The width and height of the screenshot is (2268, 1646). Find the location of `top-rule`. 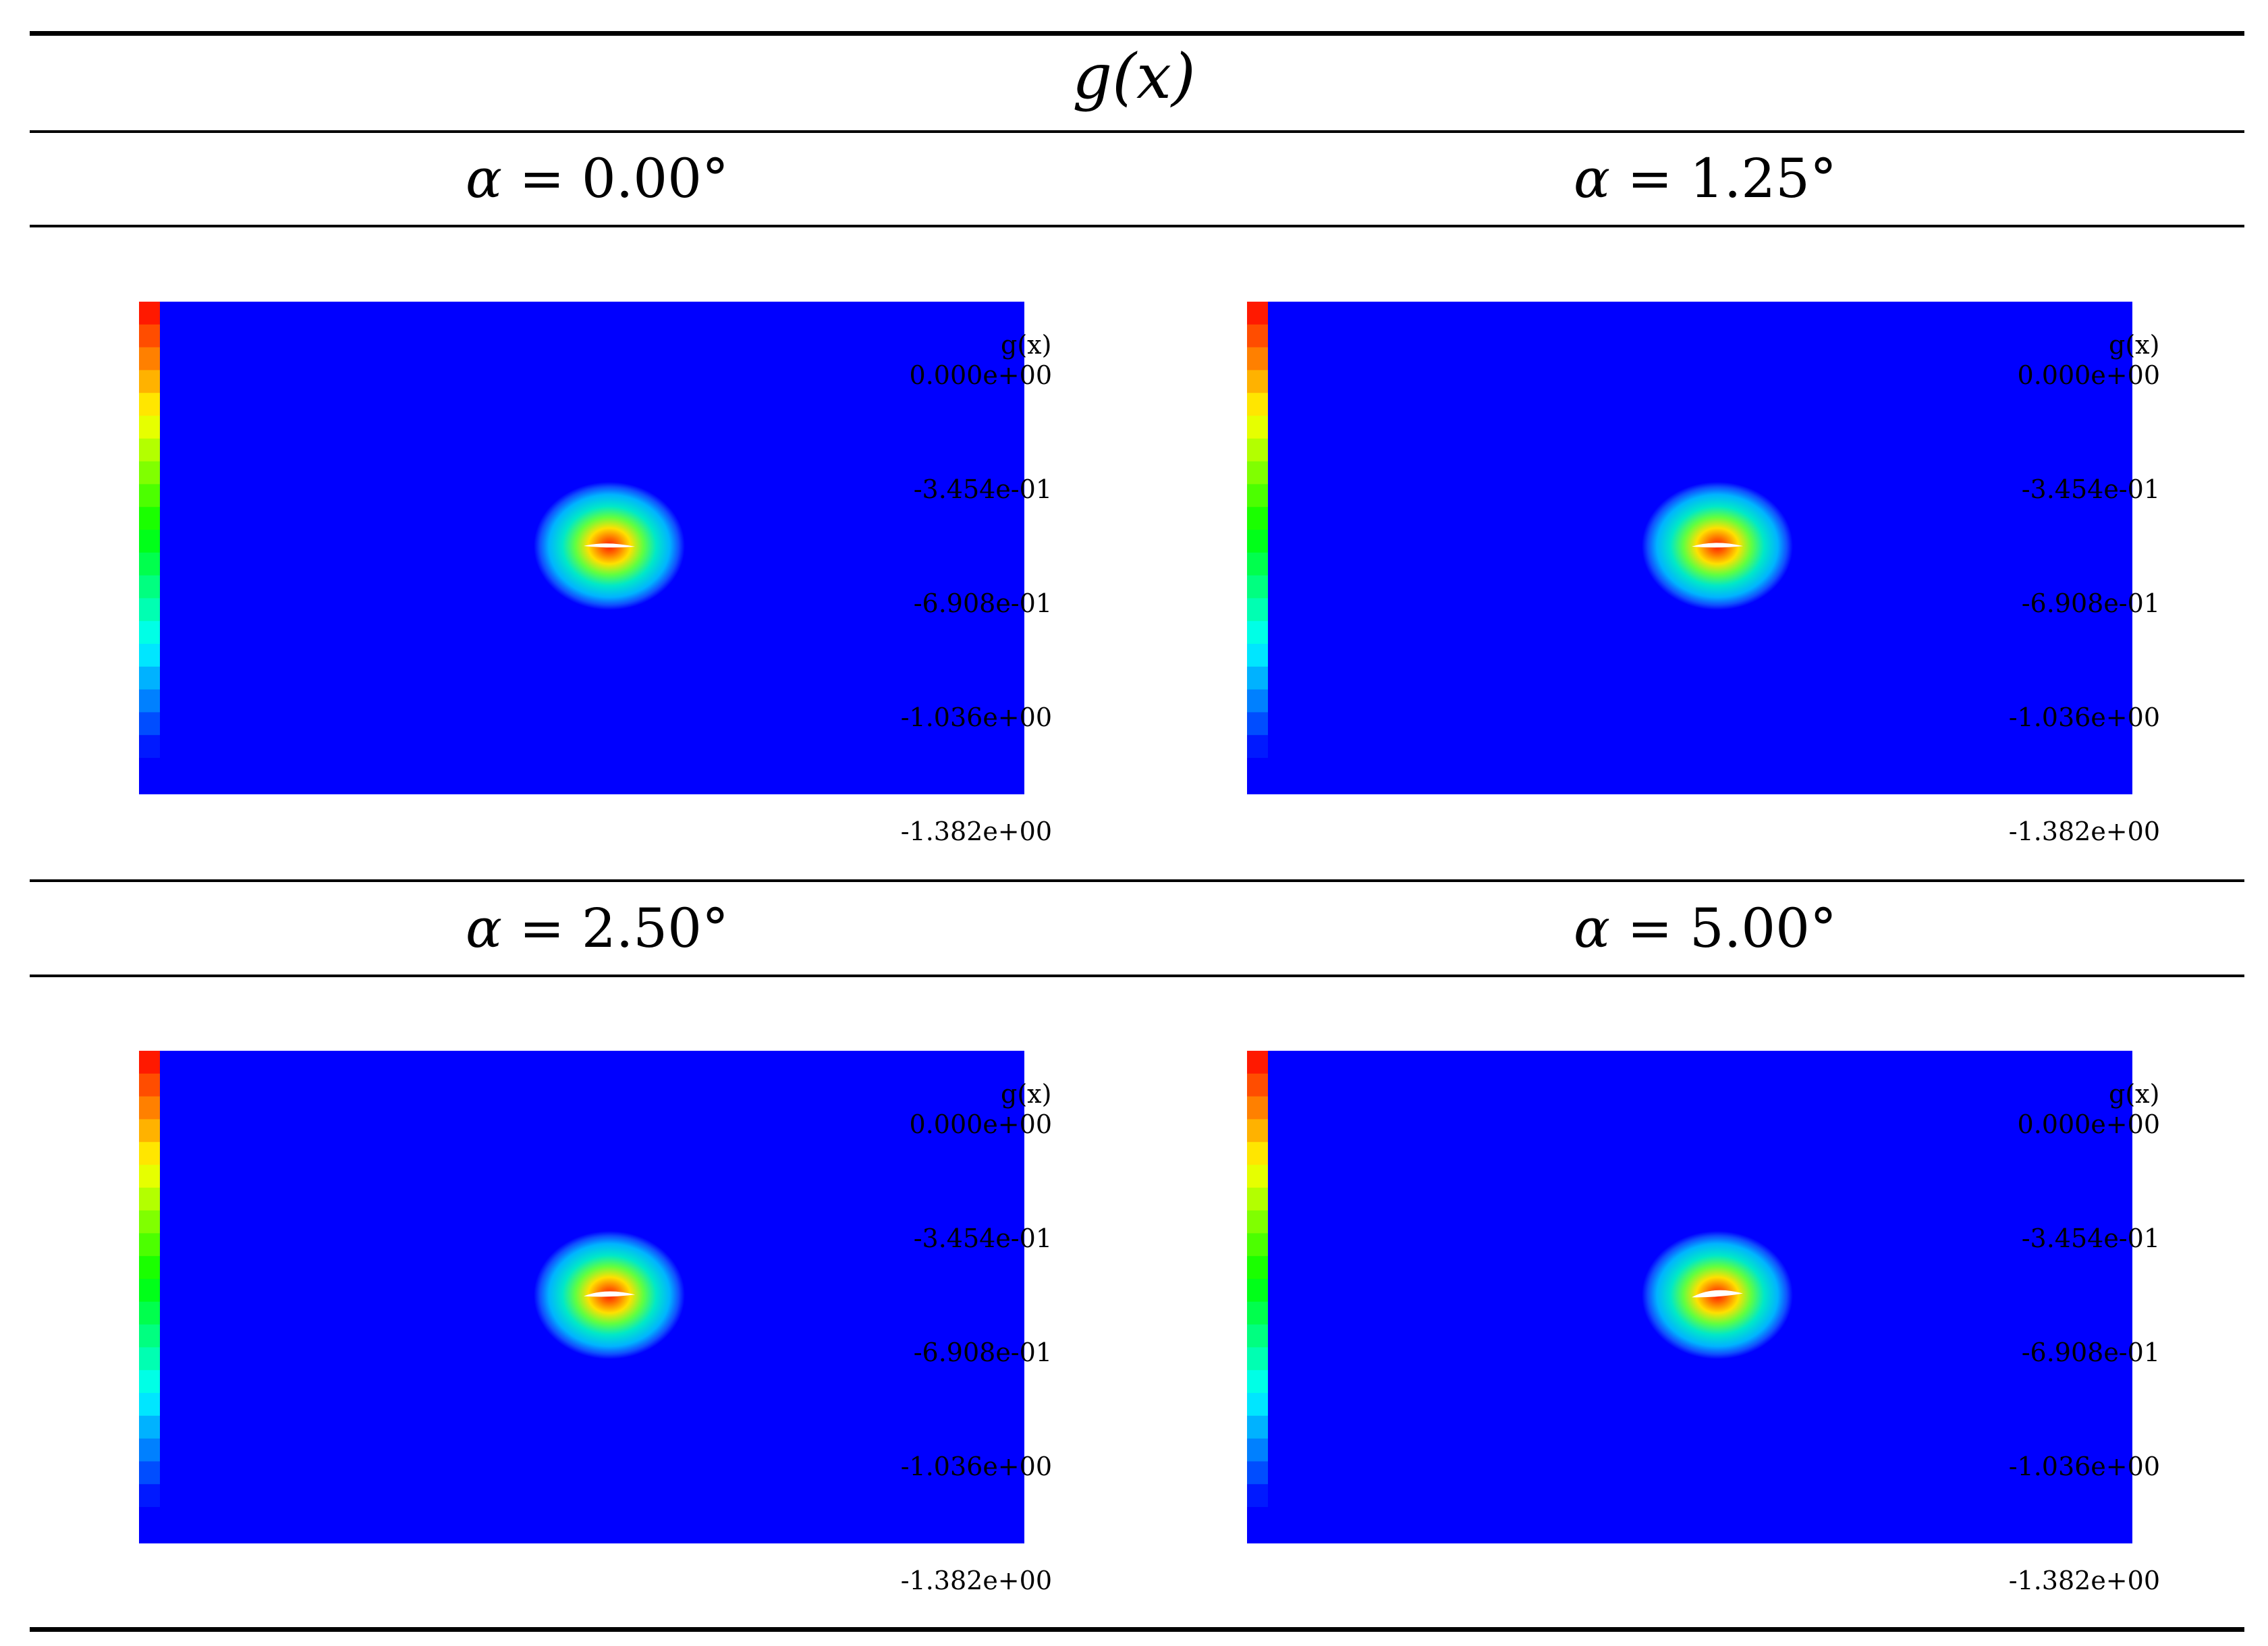

top-rule is located at coordinates (1137, 33).